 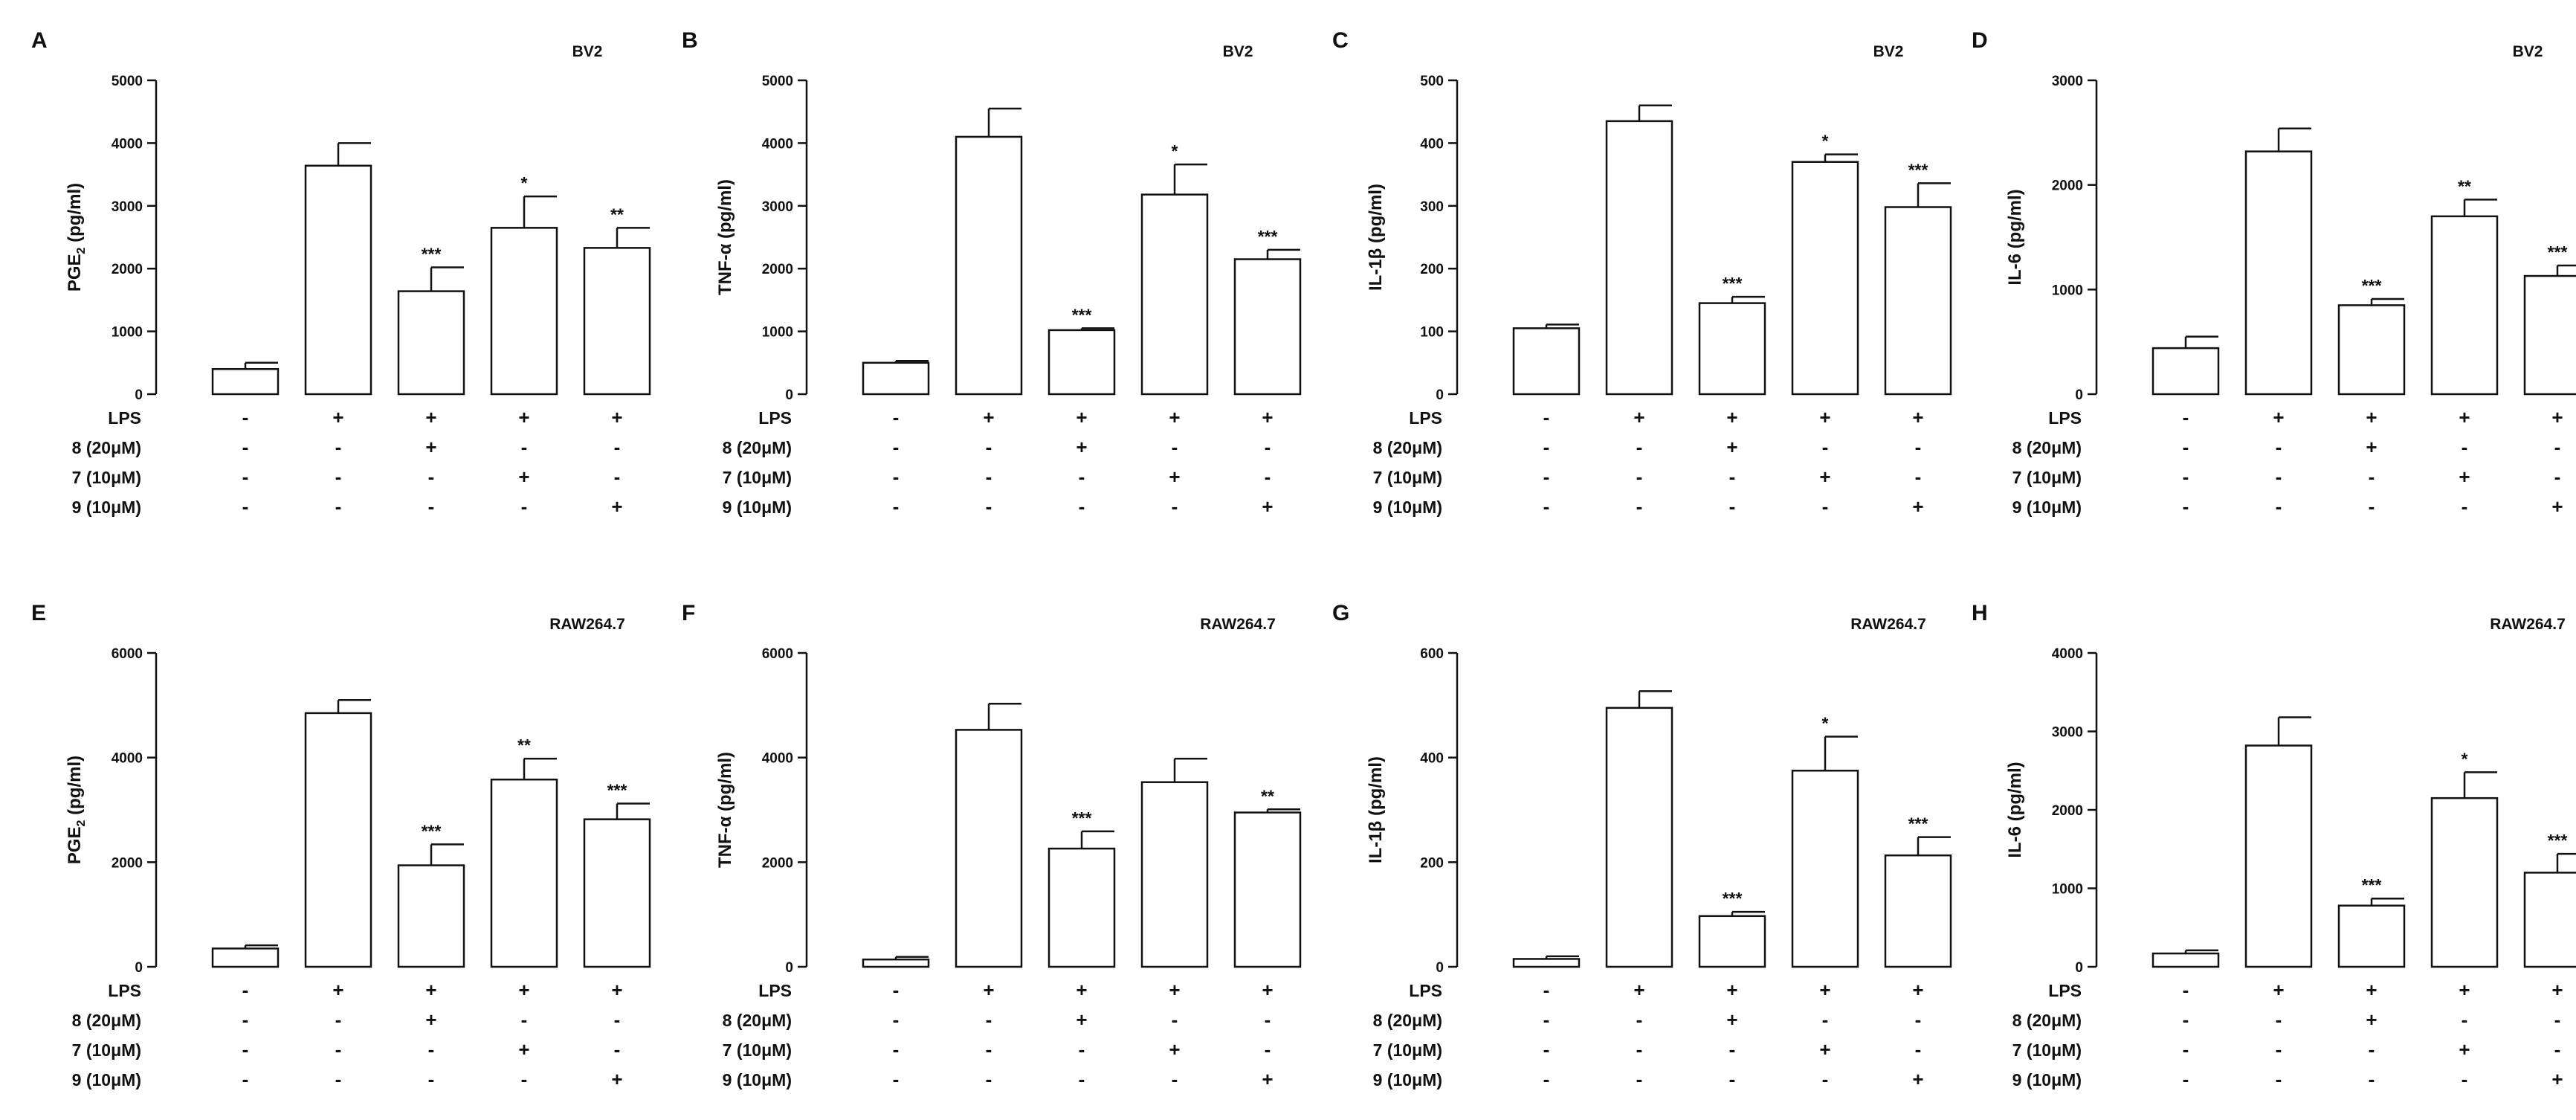 I want to click on y-tick-label: 100, so click(x=1432, y=333).